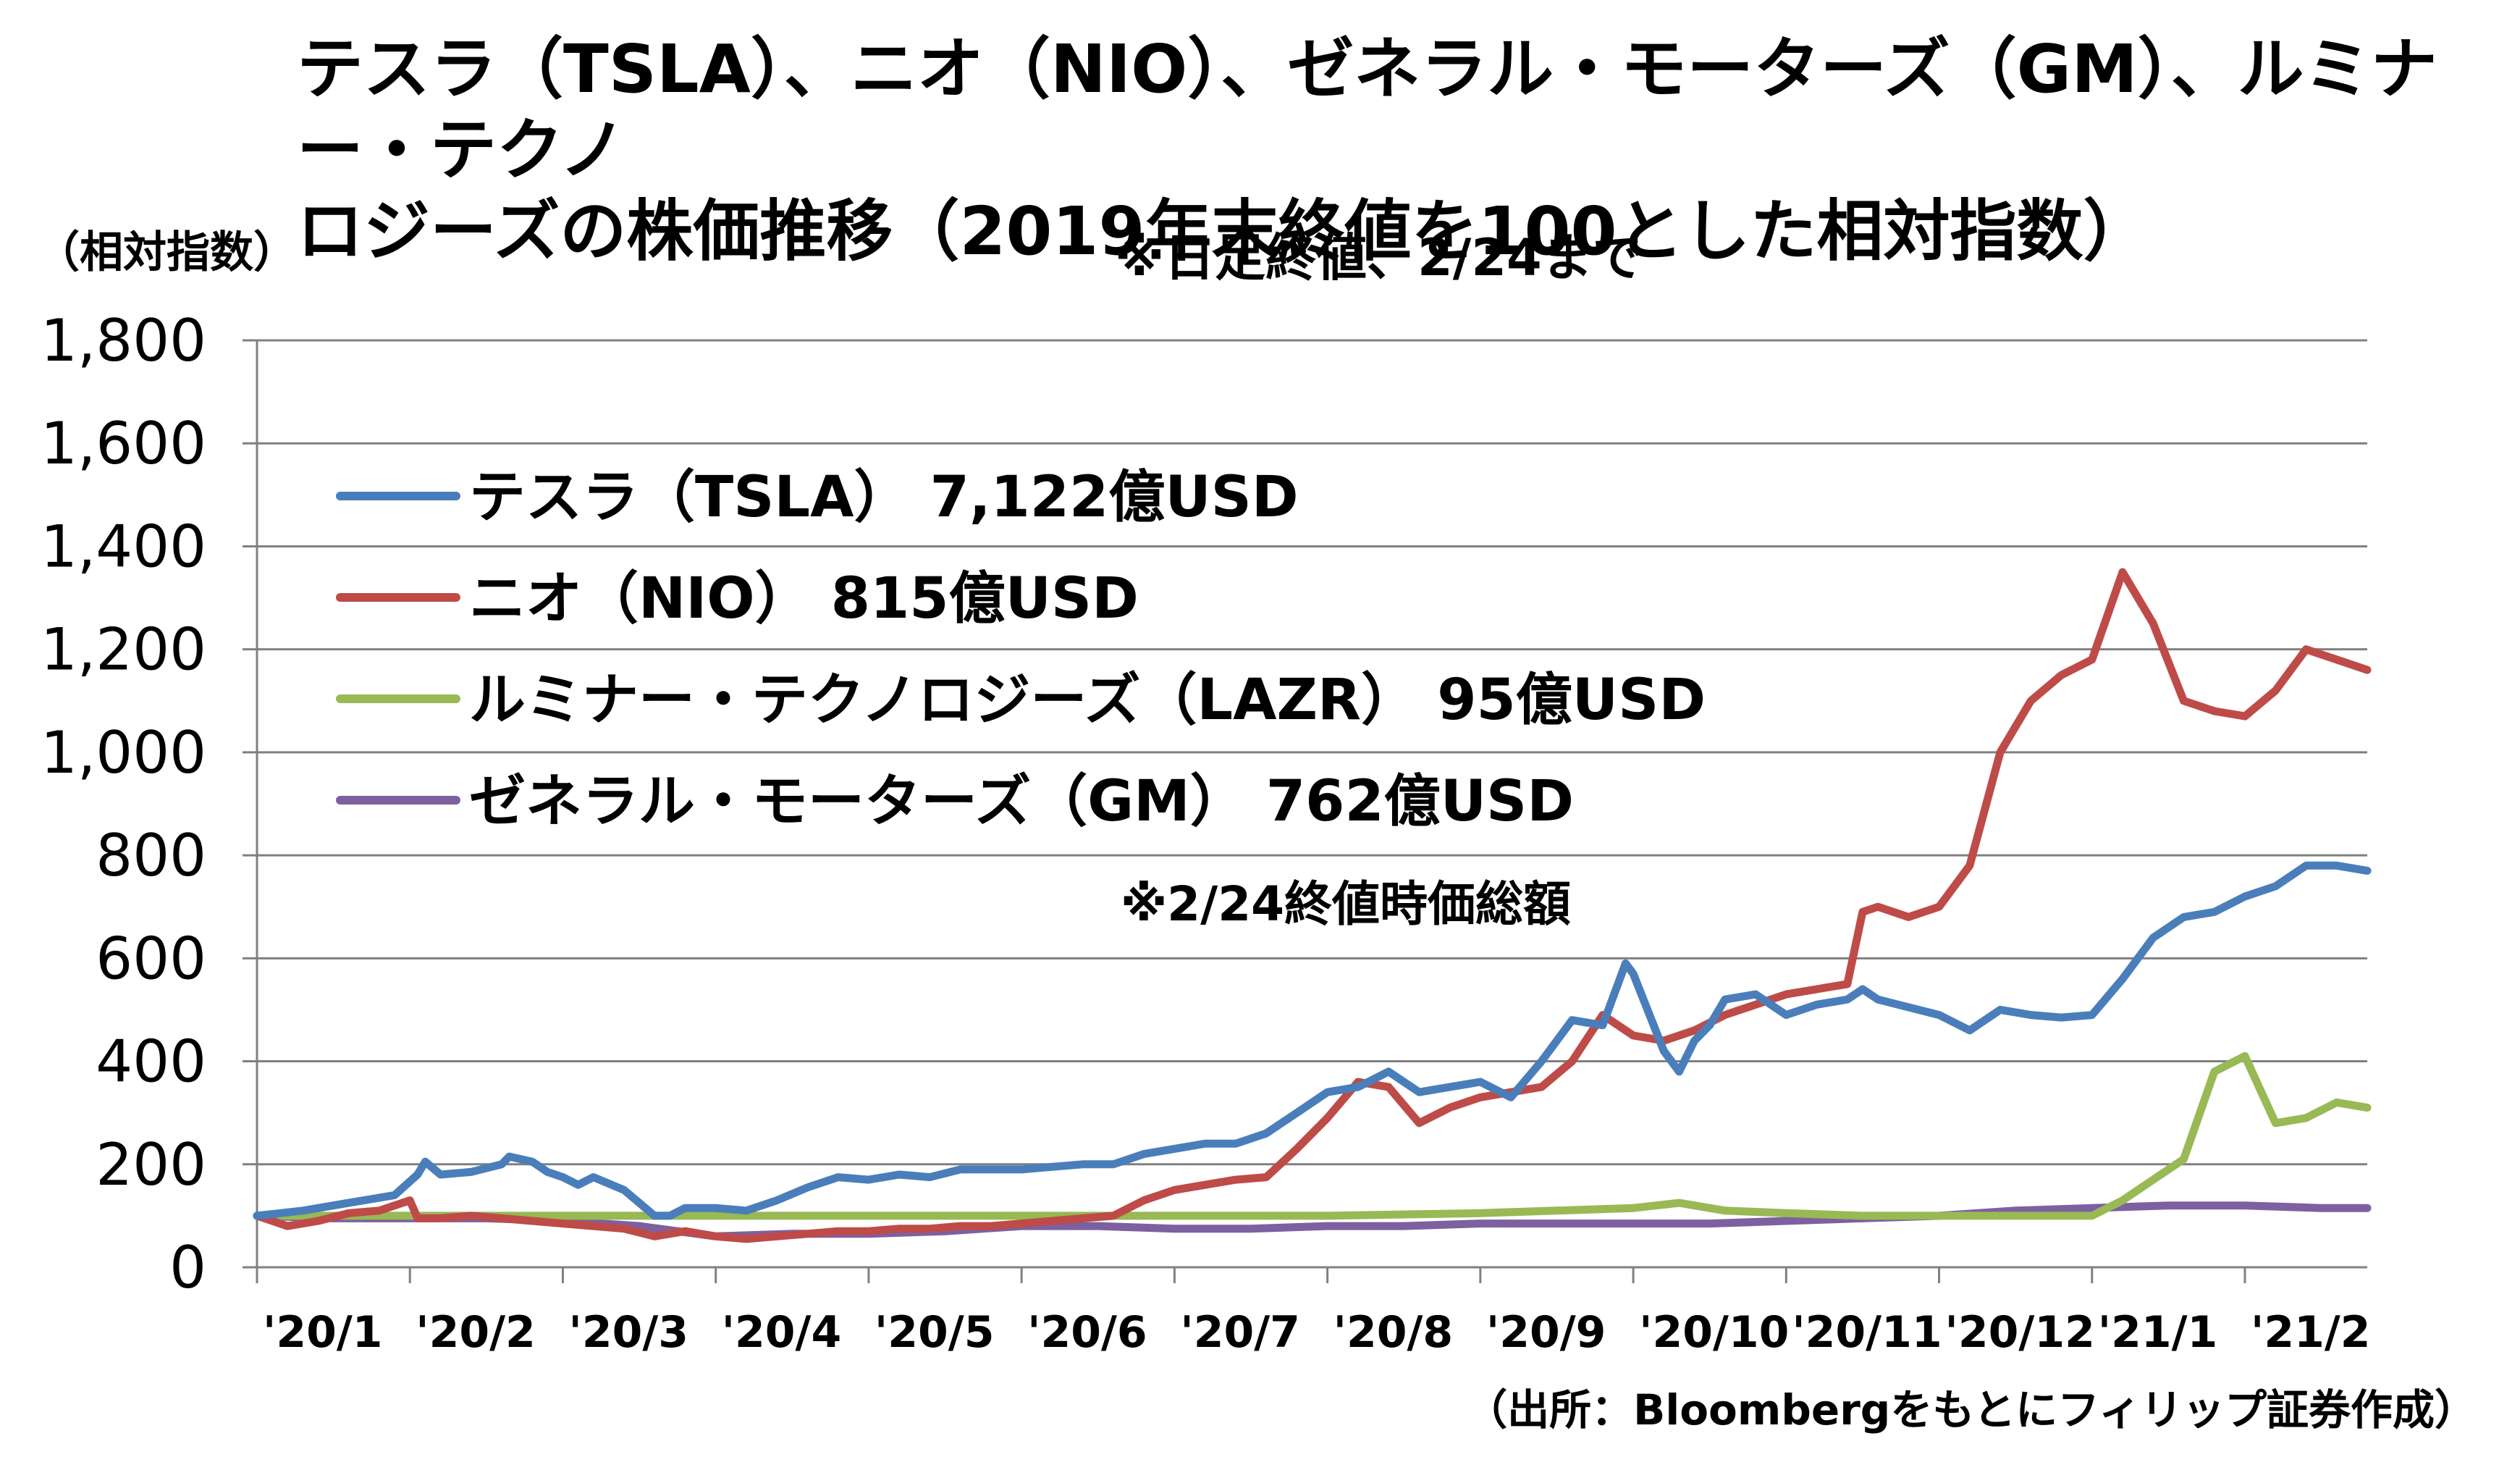 This screenshot has width=2520, height=1457. What do you see at coordinates (2020, 1332) in the screenshot?
I see `x-tick-label: '20/12` at bounding box center [2020, 1332].